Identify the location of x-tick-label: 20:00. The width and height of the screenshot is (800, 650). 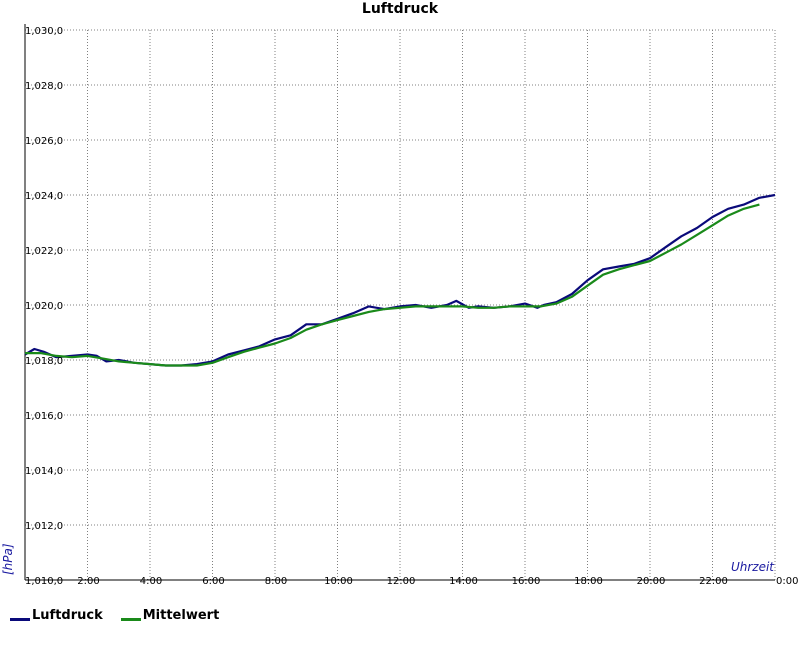
(651, 581).